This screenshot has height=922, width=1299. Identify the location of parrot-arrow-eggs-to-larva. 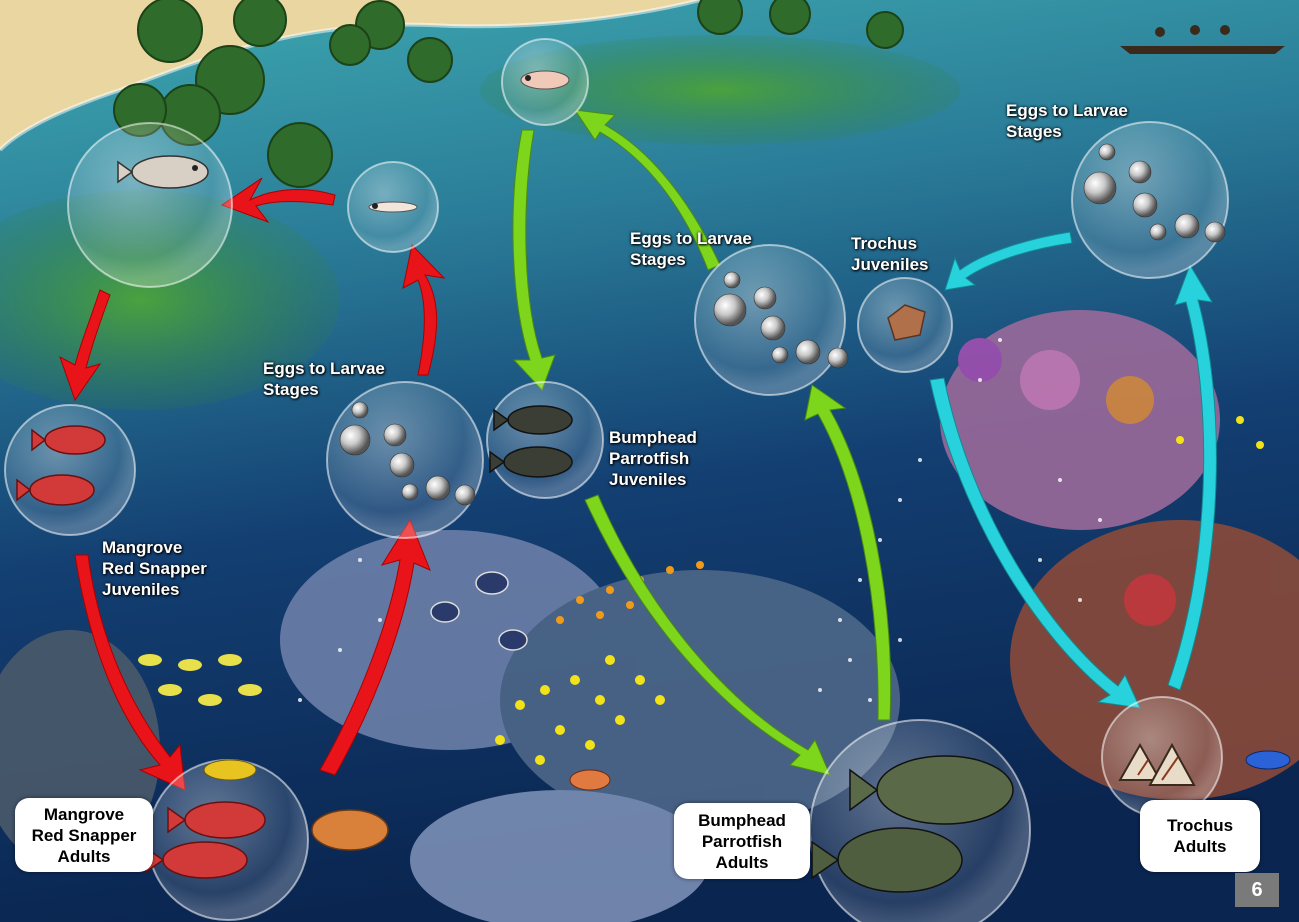
(647, 190).